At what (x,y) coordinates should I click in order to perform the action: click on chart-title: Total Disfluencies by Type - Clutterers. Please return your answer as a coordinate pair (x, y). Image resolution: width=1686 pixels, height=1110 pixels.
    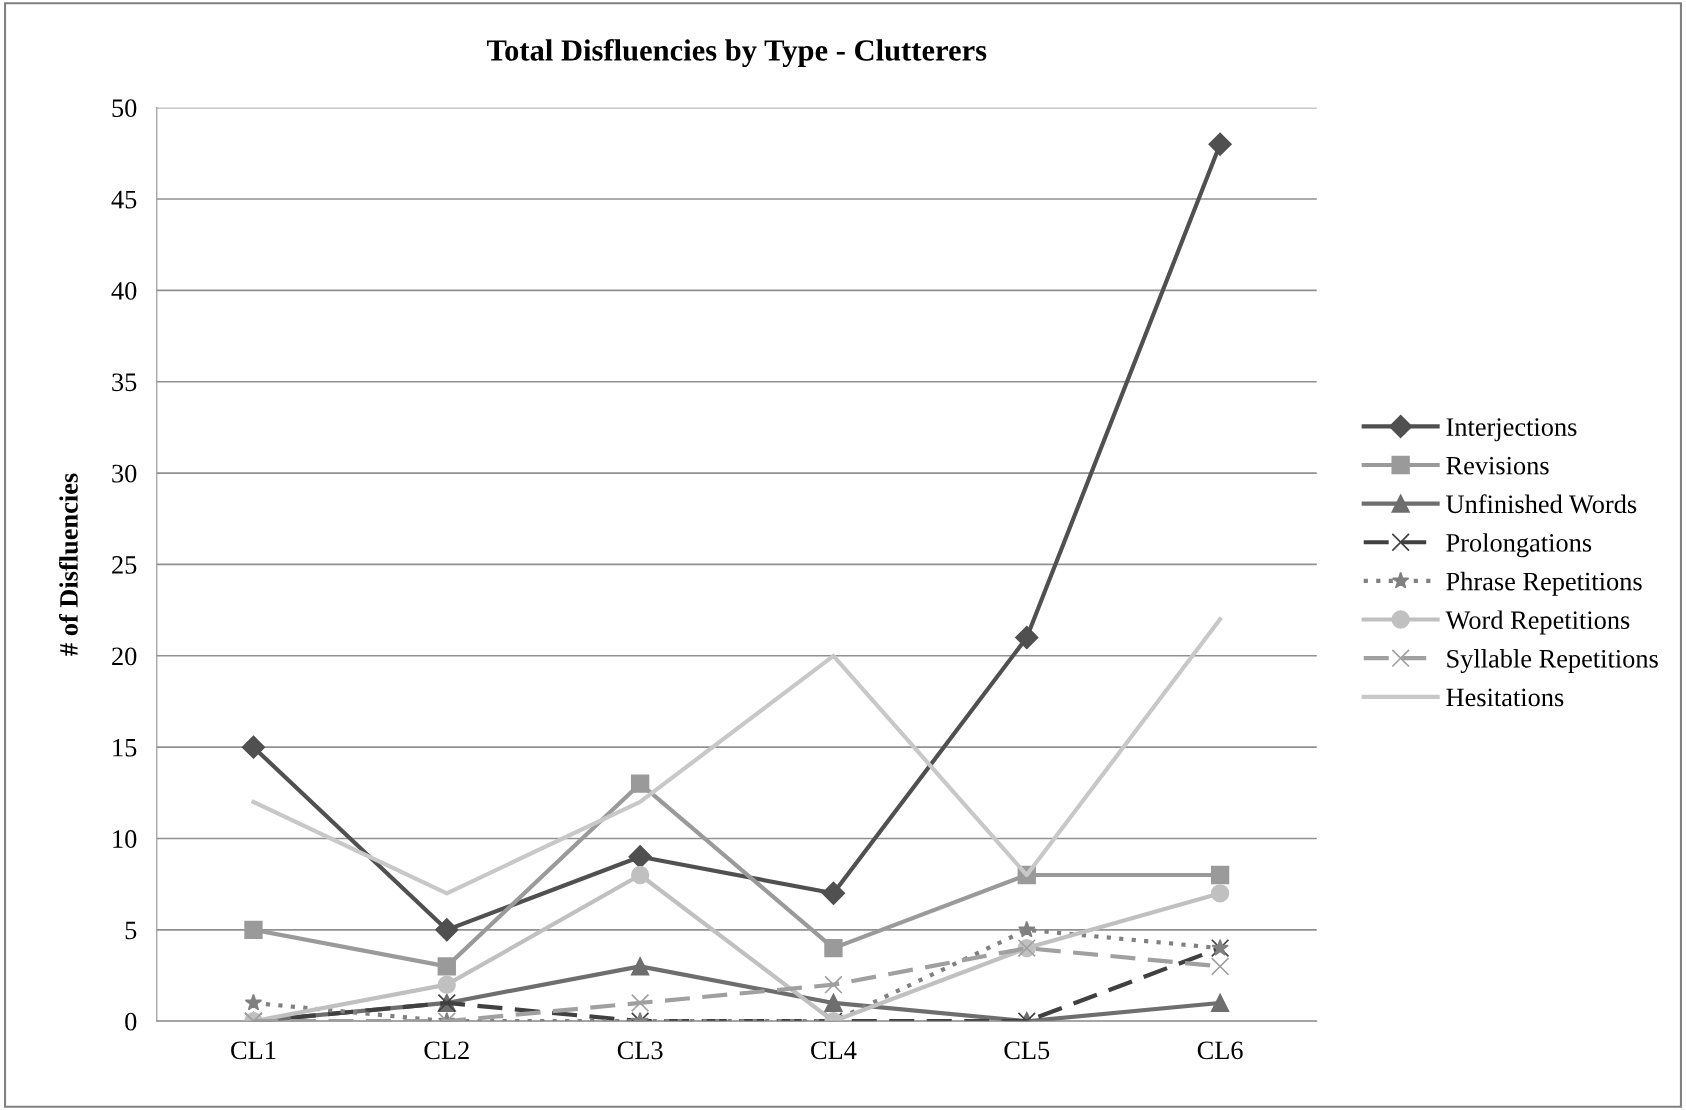
    Looking at the image, I should click on (736, 53).